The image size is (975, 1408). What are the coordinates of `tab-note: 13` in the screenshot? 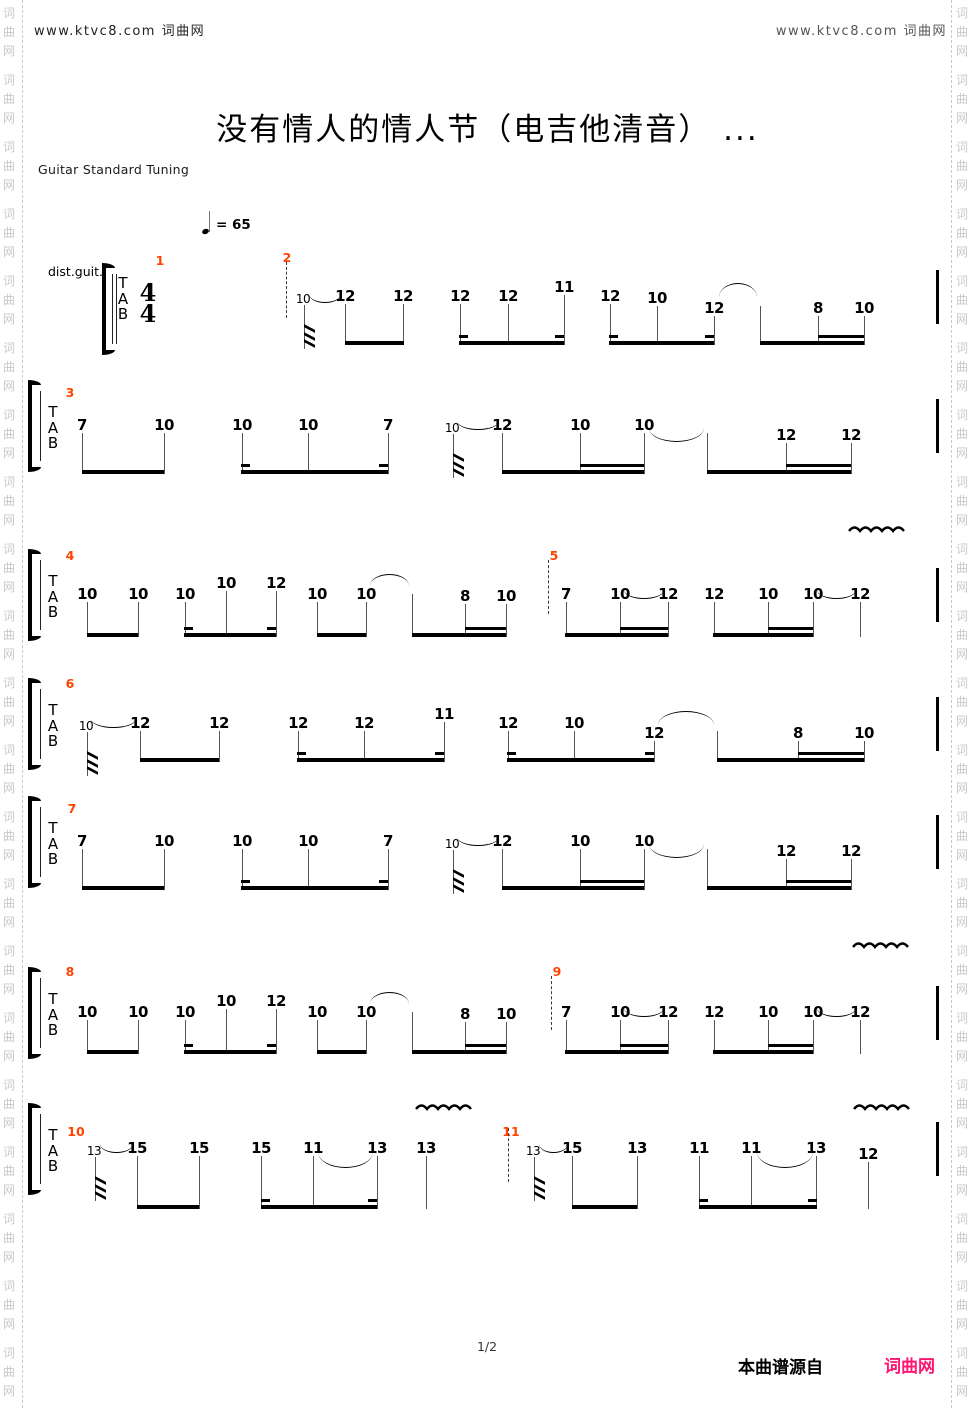 It's located at (533, 1151).